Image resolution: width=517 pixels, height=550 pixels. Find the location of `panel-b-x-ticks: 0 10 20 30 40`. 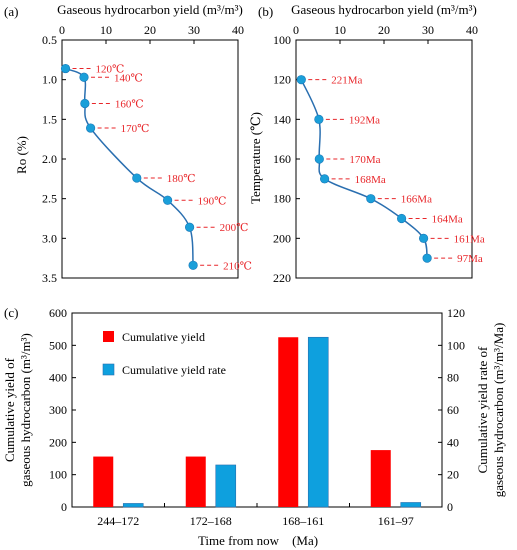

panel-b-x-ticks: 0 10 20 30 40 is located at coordinates (385, 33).